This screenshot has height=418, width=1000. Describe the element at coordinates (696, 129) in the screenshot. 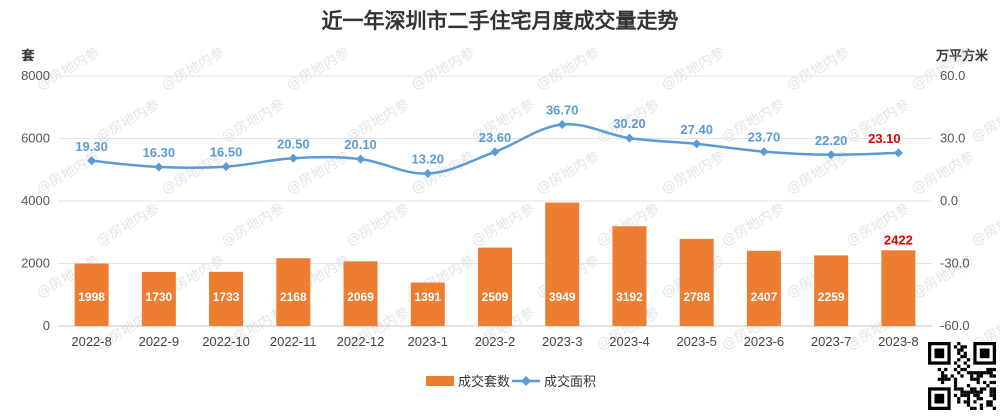

I see `line-value-label: 27.40` at that location.